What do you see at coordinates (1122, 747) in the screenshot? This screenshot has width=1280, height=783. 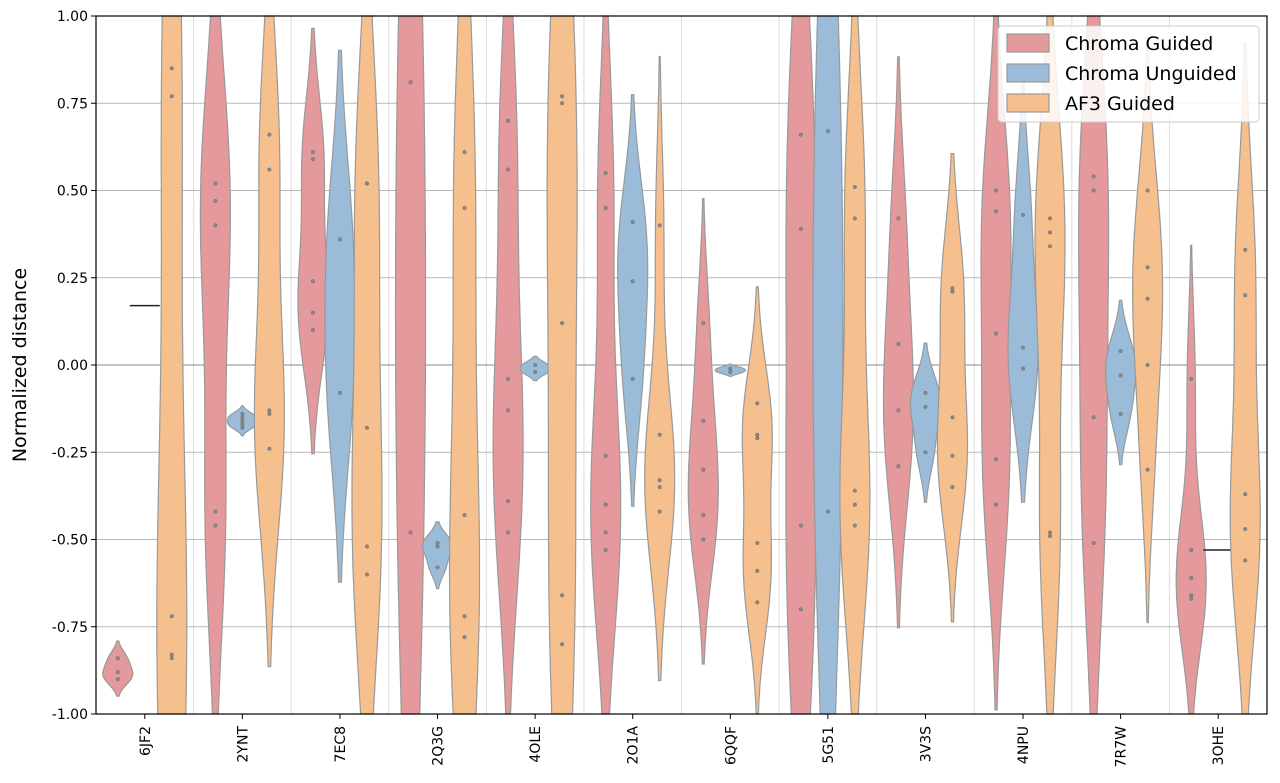 I see `x-tick-label: 7R7W` at bounding box center [1122, 747].